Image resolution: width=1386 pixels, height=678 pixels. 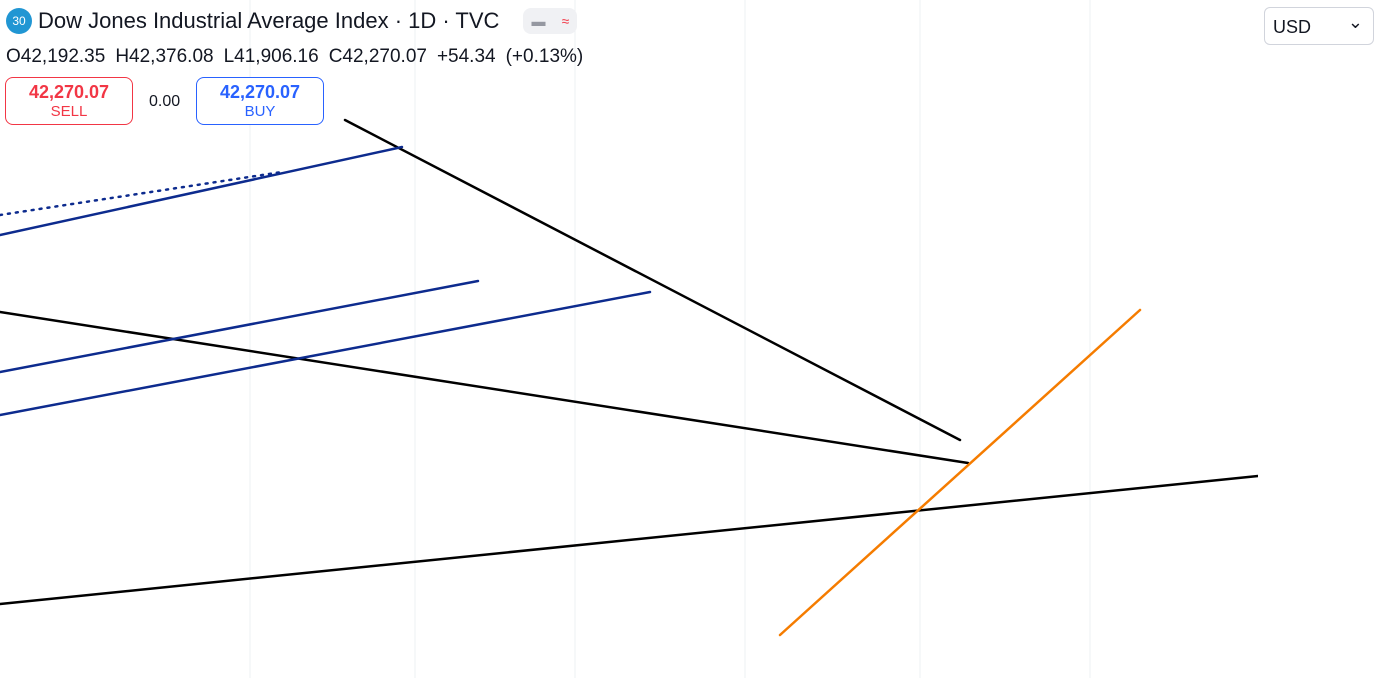 I want to click on ohlc-item: L41,906.16, so click(x=271, y=57).